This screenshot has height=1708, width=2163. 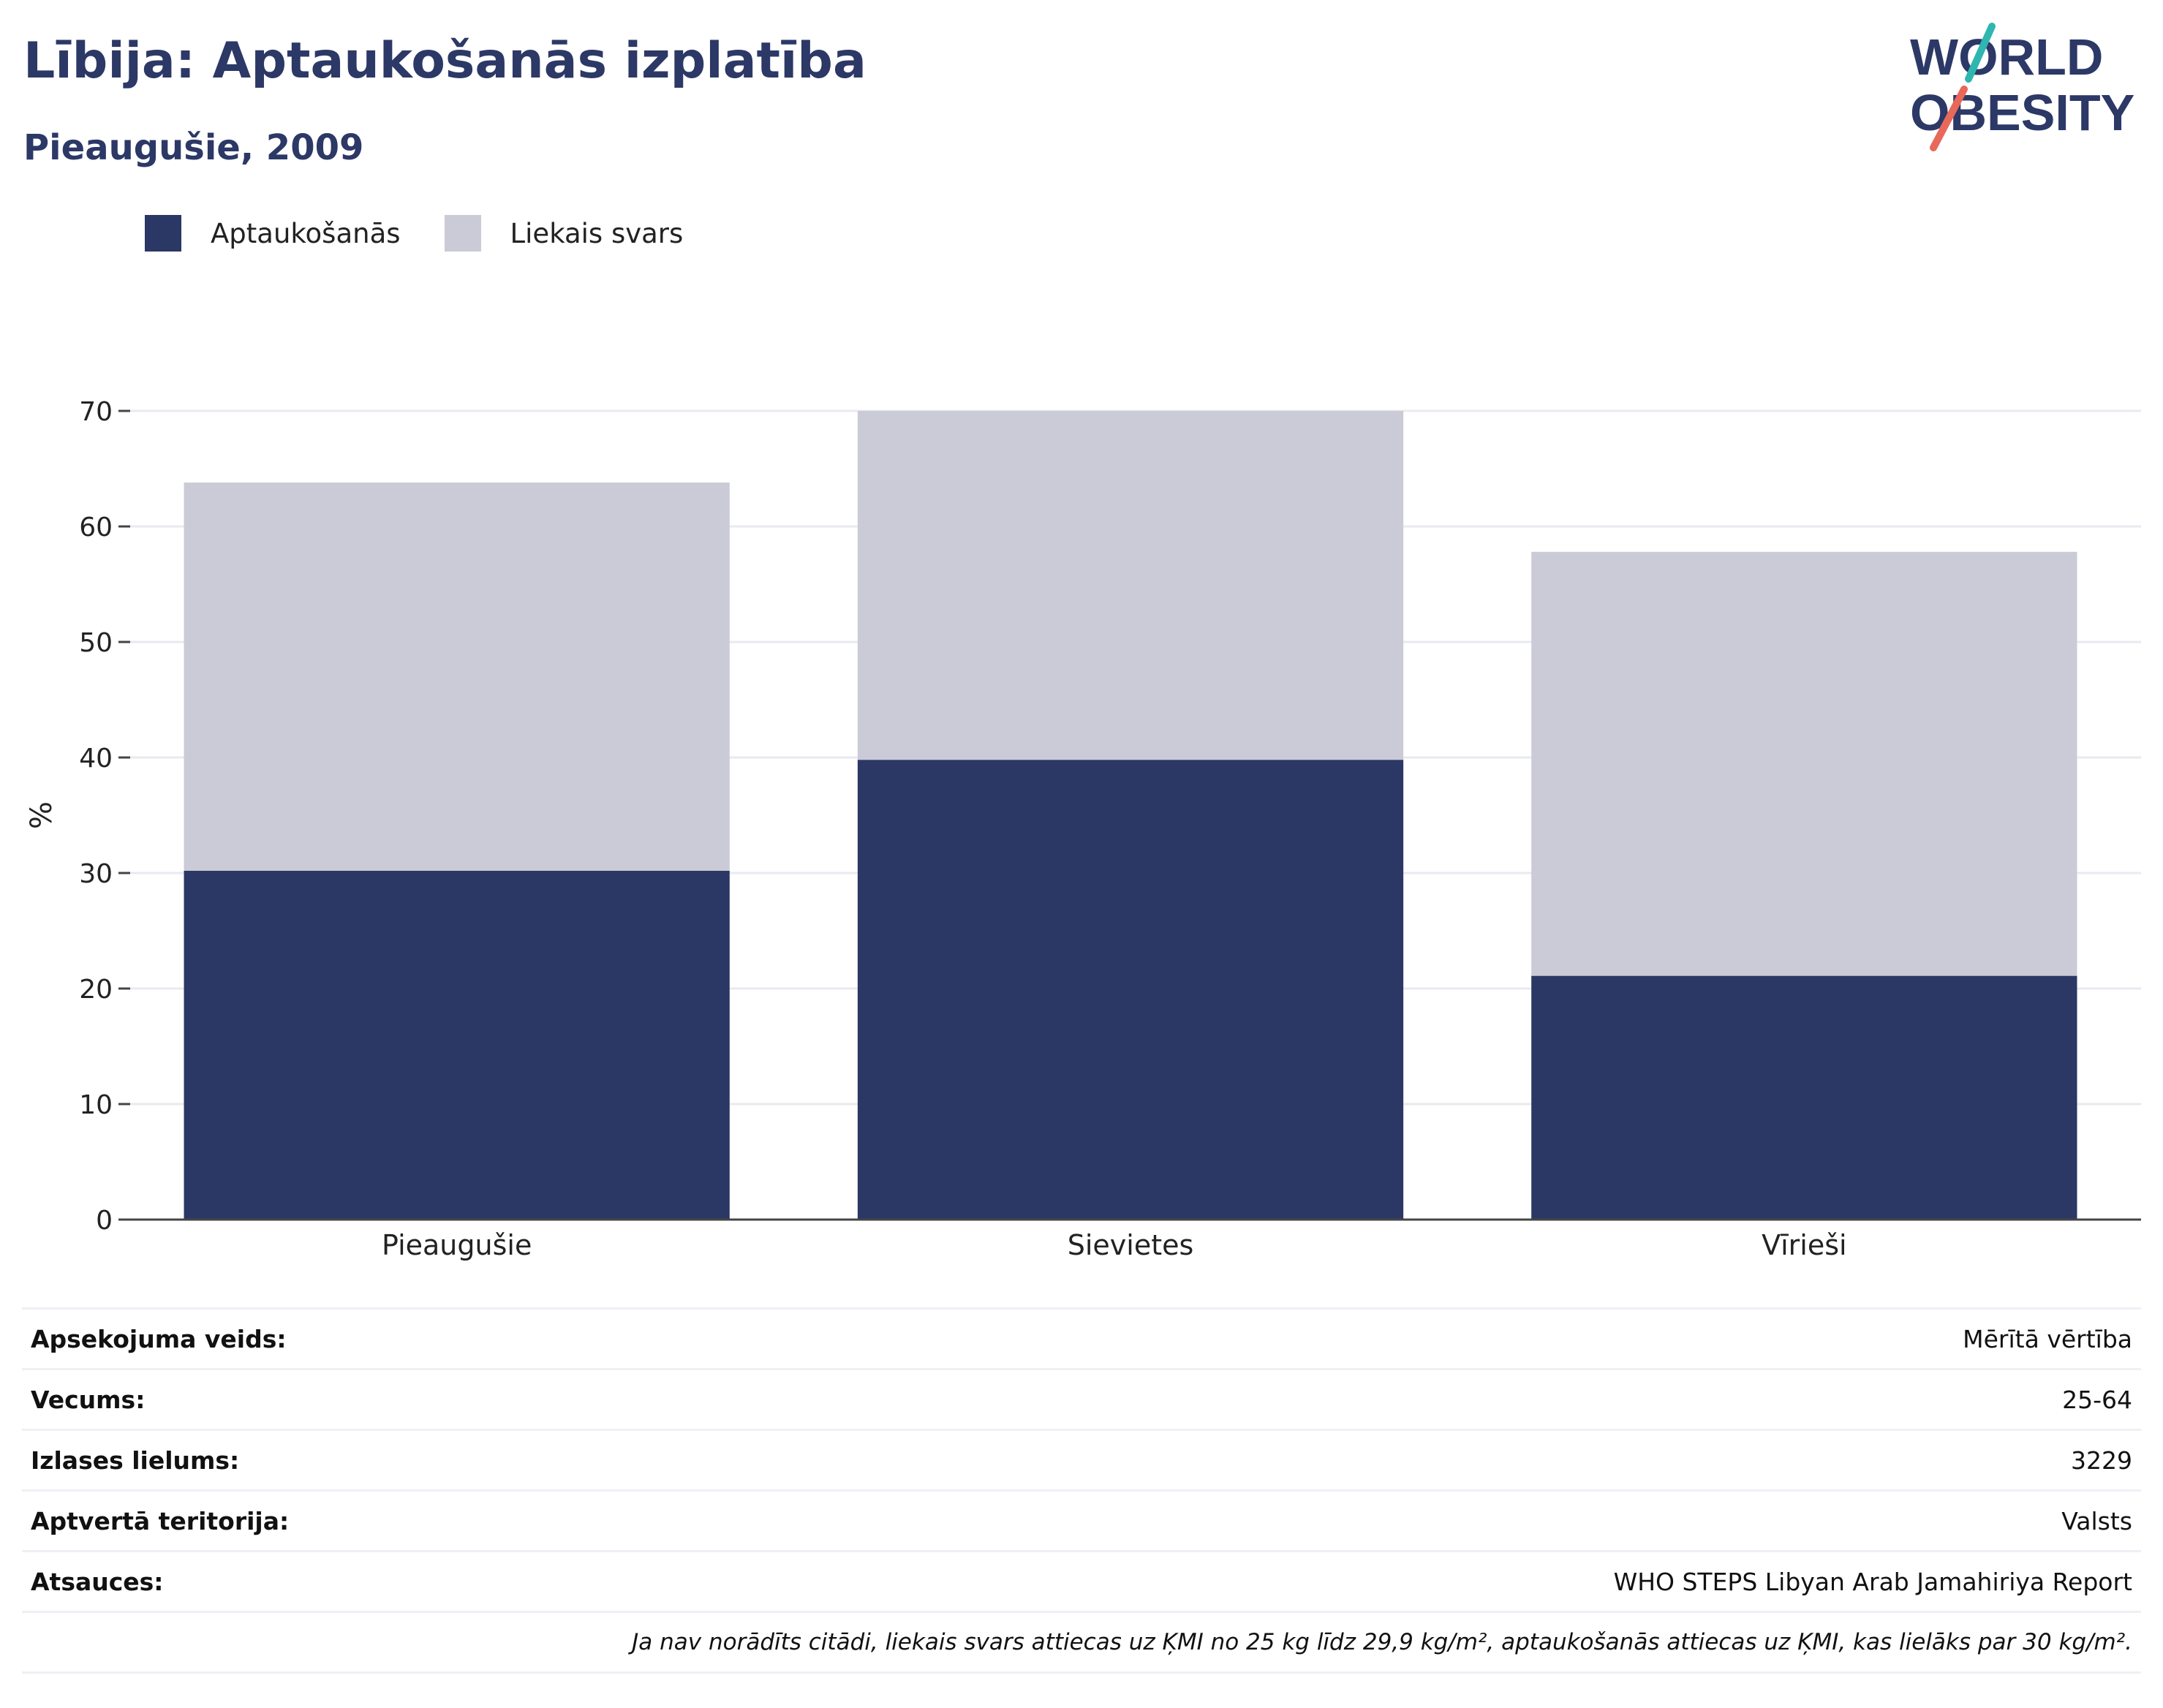 What do you see at coordinates (96, 643) in the screenshot?
I see `y-tick-label: 50` at bounding box center [96, 643].